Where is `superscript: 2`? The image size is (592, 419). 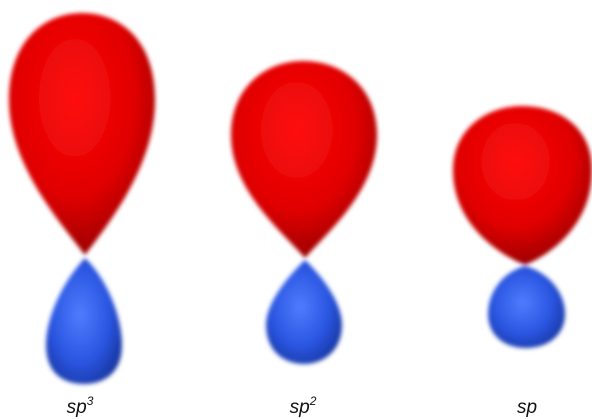 superscript: 2 is located at coordinates (313, 401).